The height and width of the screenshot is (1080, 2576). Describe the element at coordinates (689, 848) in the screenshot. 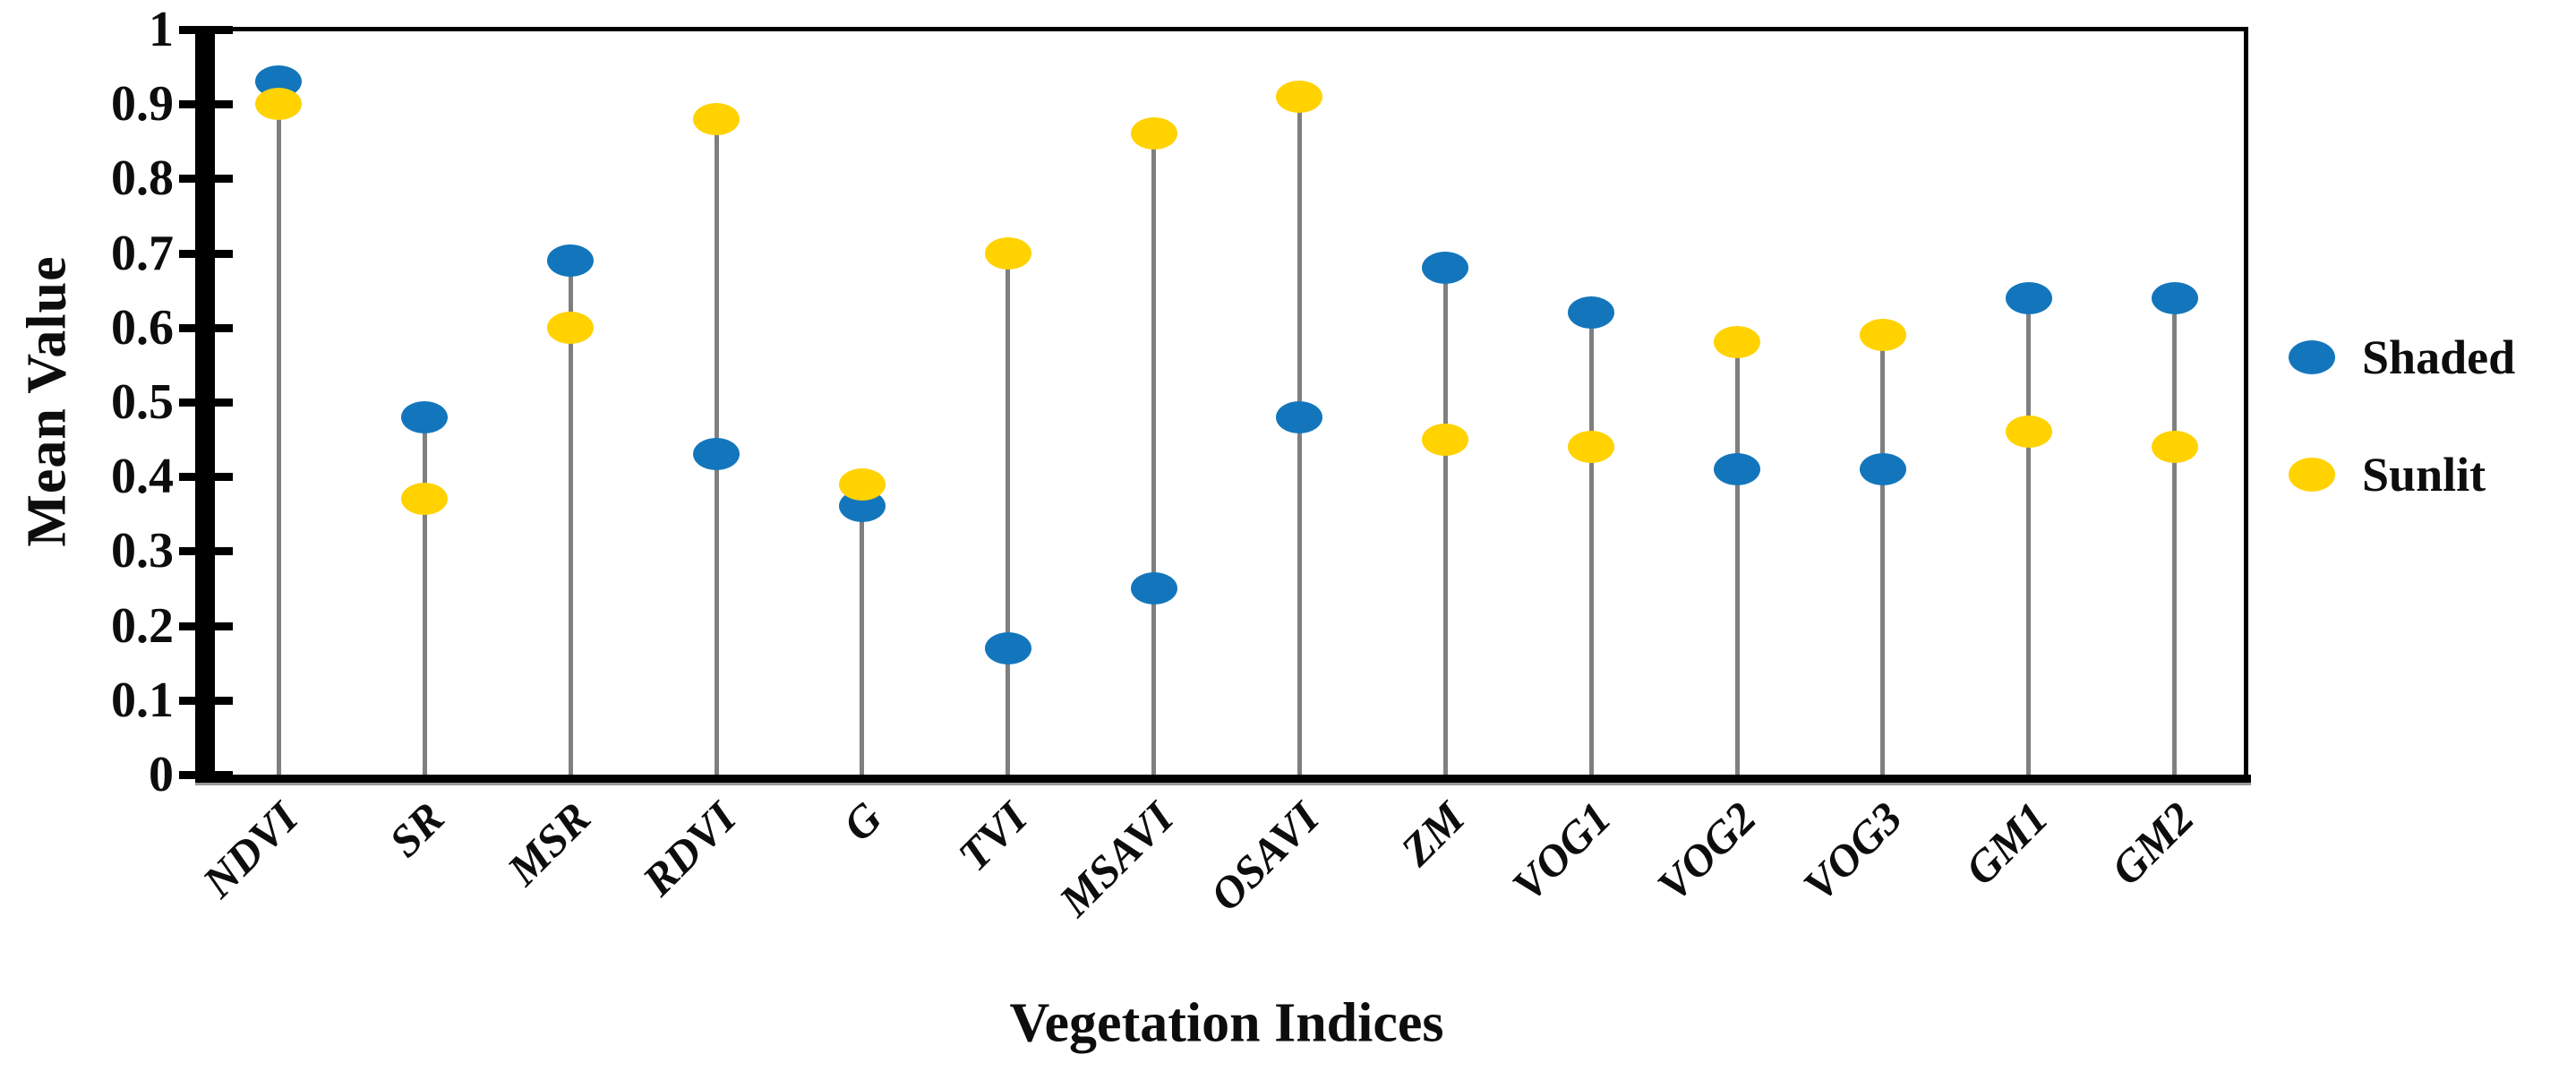

I see `x-tick-label-RDVI: RDVI` at that location.